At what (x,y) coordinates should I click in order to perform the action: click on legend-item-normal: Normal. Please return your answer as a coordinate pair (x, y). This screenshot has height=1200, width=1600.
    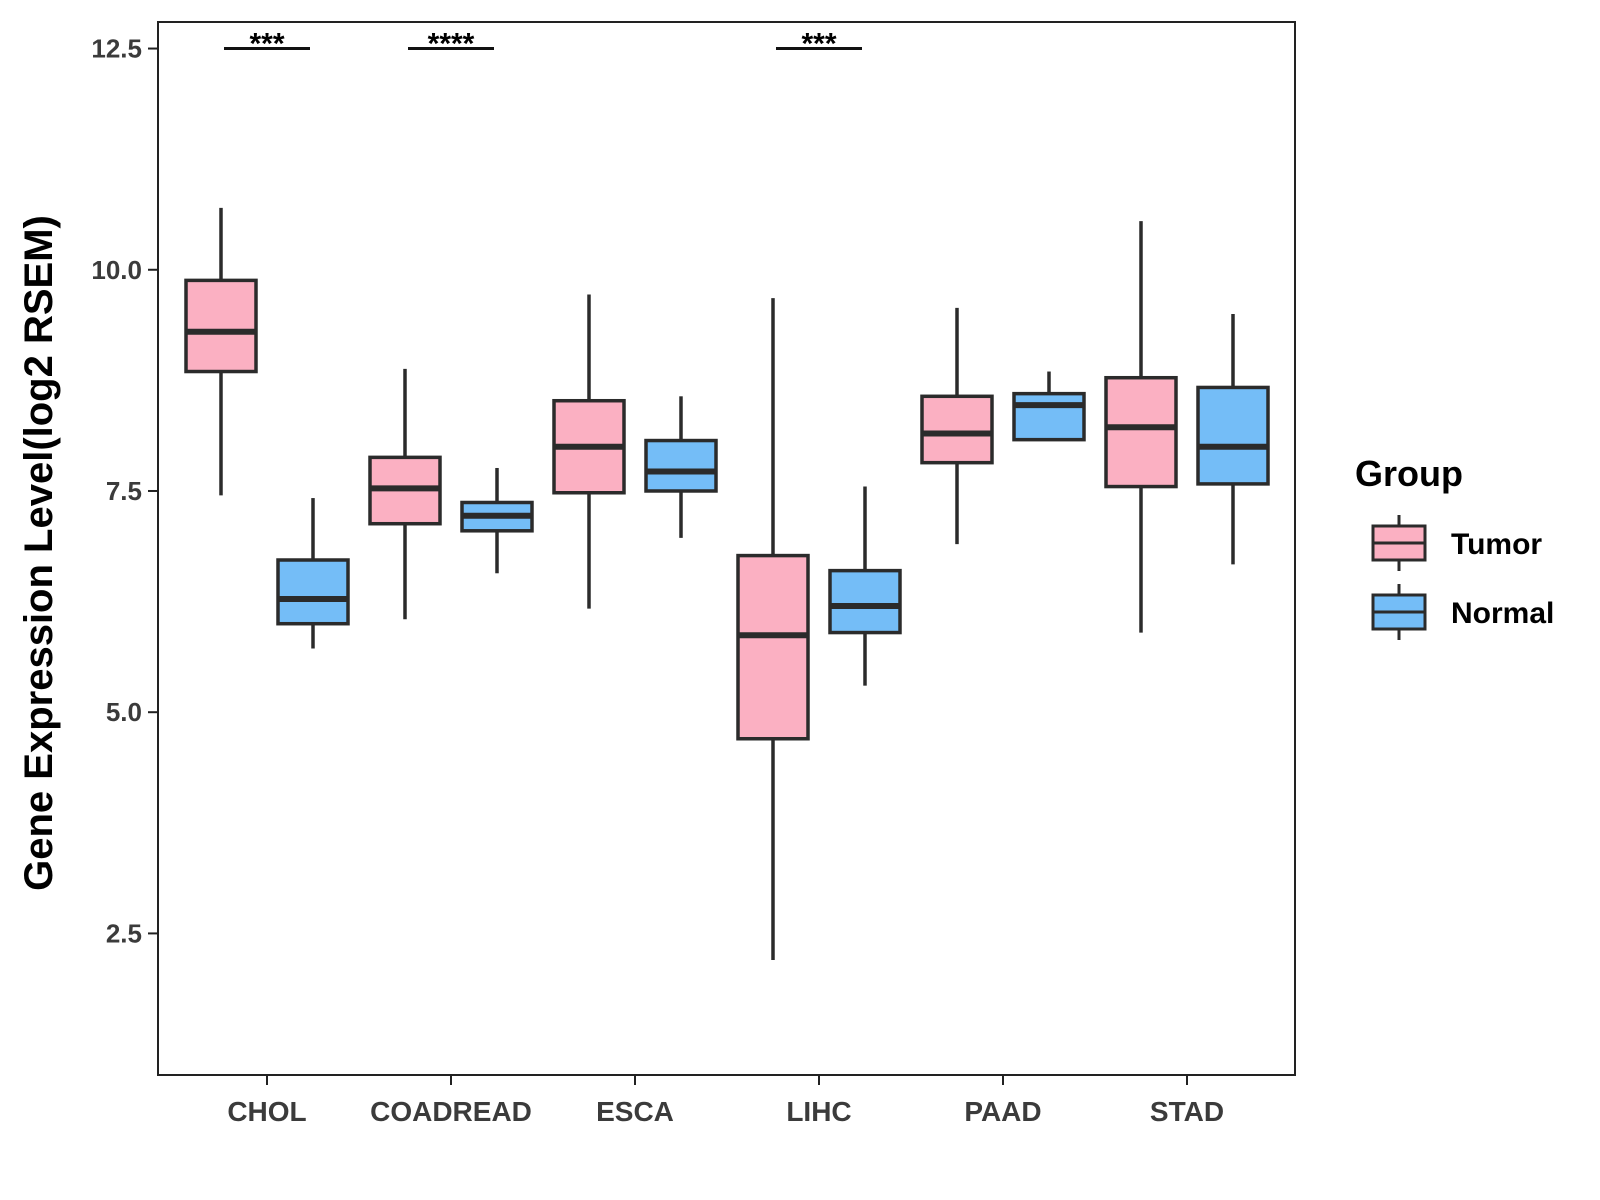
    Looking at the image, I should click on (1462, 612).